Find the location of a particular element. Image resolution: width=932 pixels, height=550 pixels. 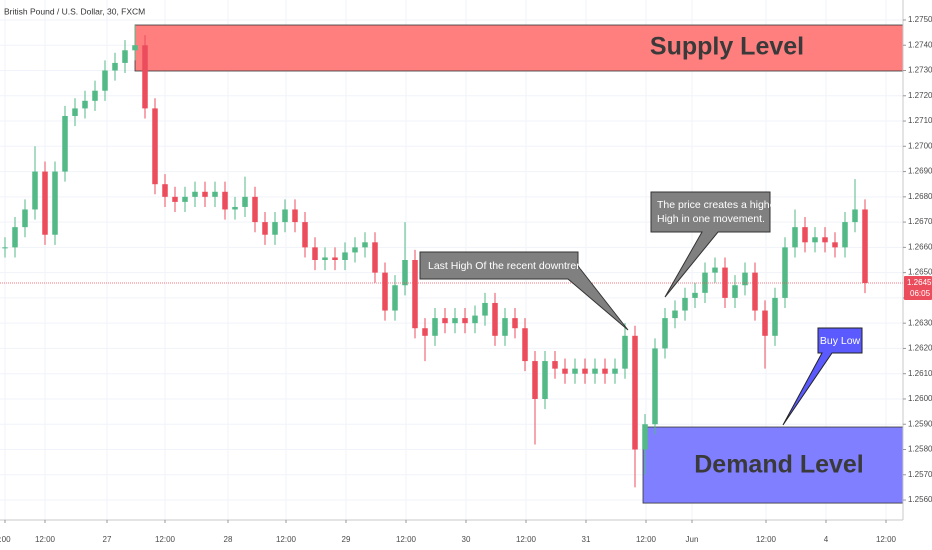

callout-text: Buy Low is located at coordinates (840, 341).